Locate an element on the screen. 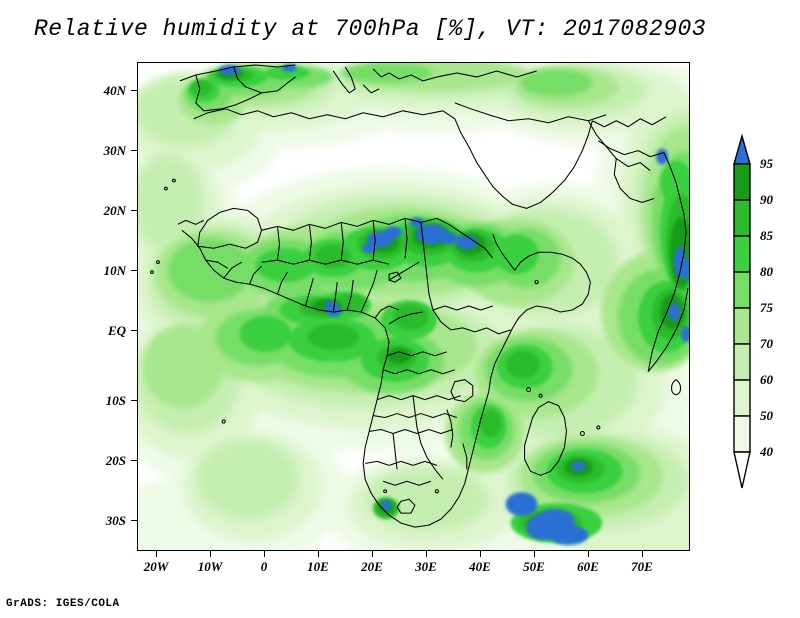 This screenshot has width=800, height=618. xtick-label-10W: 10W is located at coordinates (210, 566).